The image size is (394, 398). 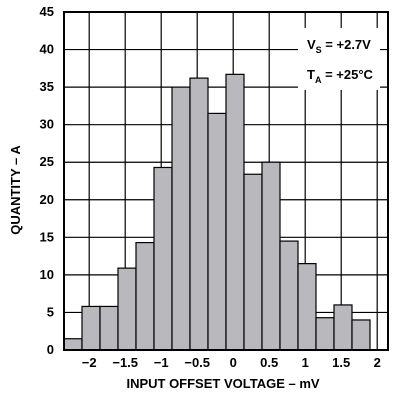 What do you see at coordinates (125, 362) in the screenshot?
I see `x-tick-label: −1.5` at bounding box center [125, 362].